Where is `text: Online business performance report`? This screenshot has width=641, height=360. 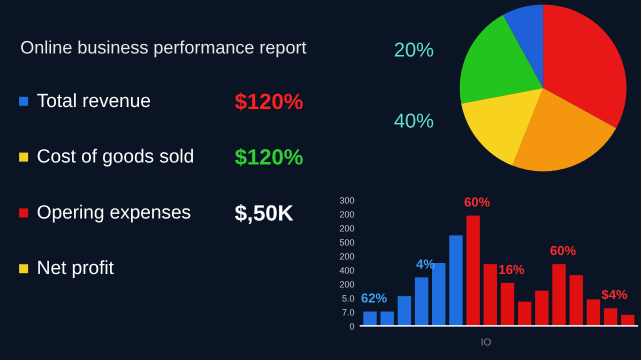 text: Online business performance report is located at coordinates (163, 47).